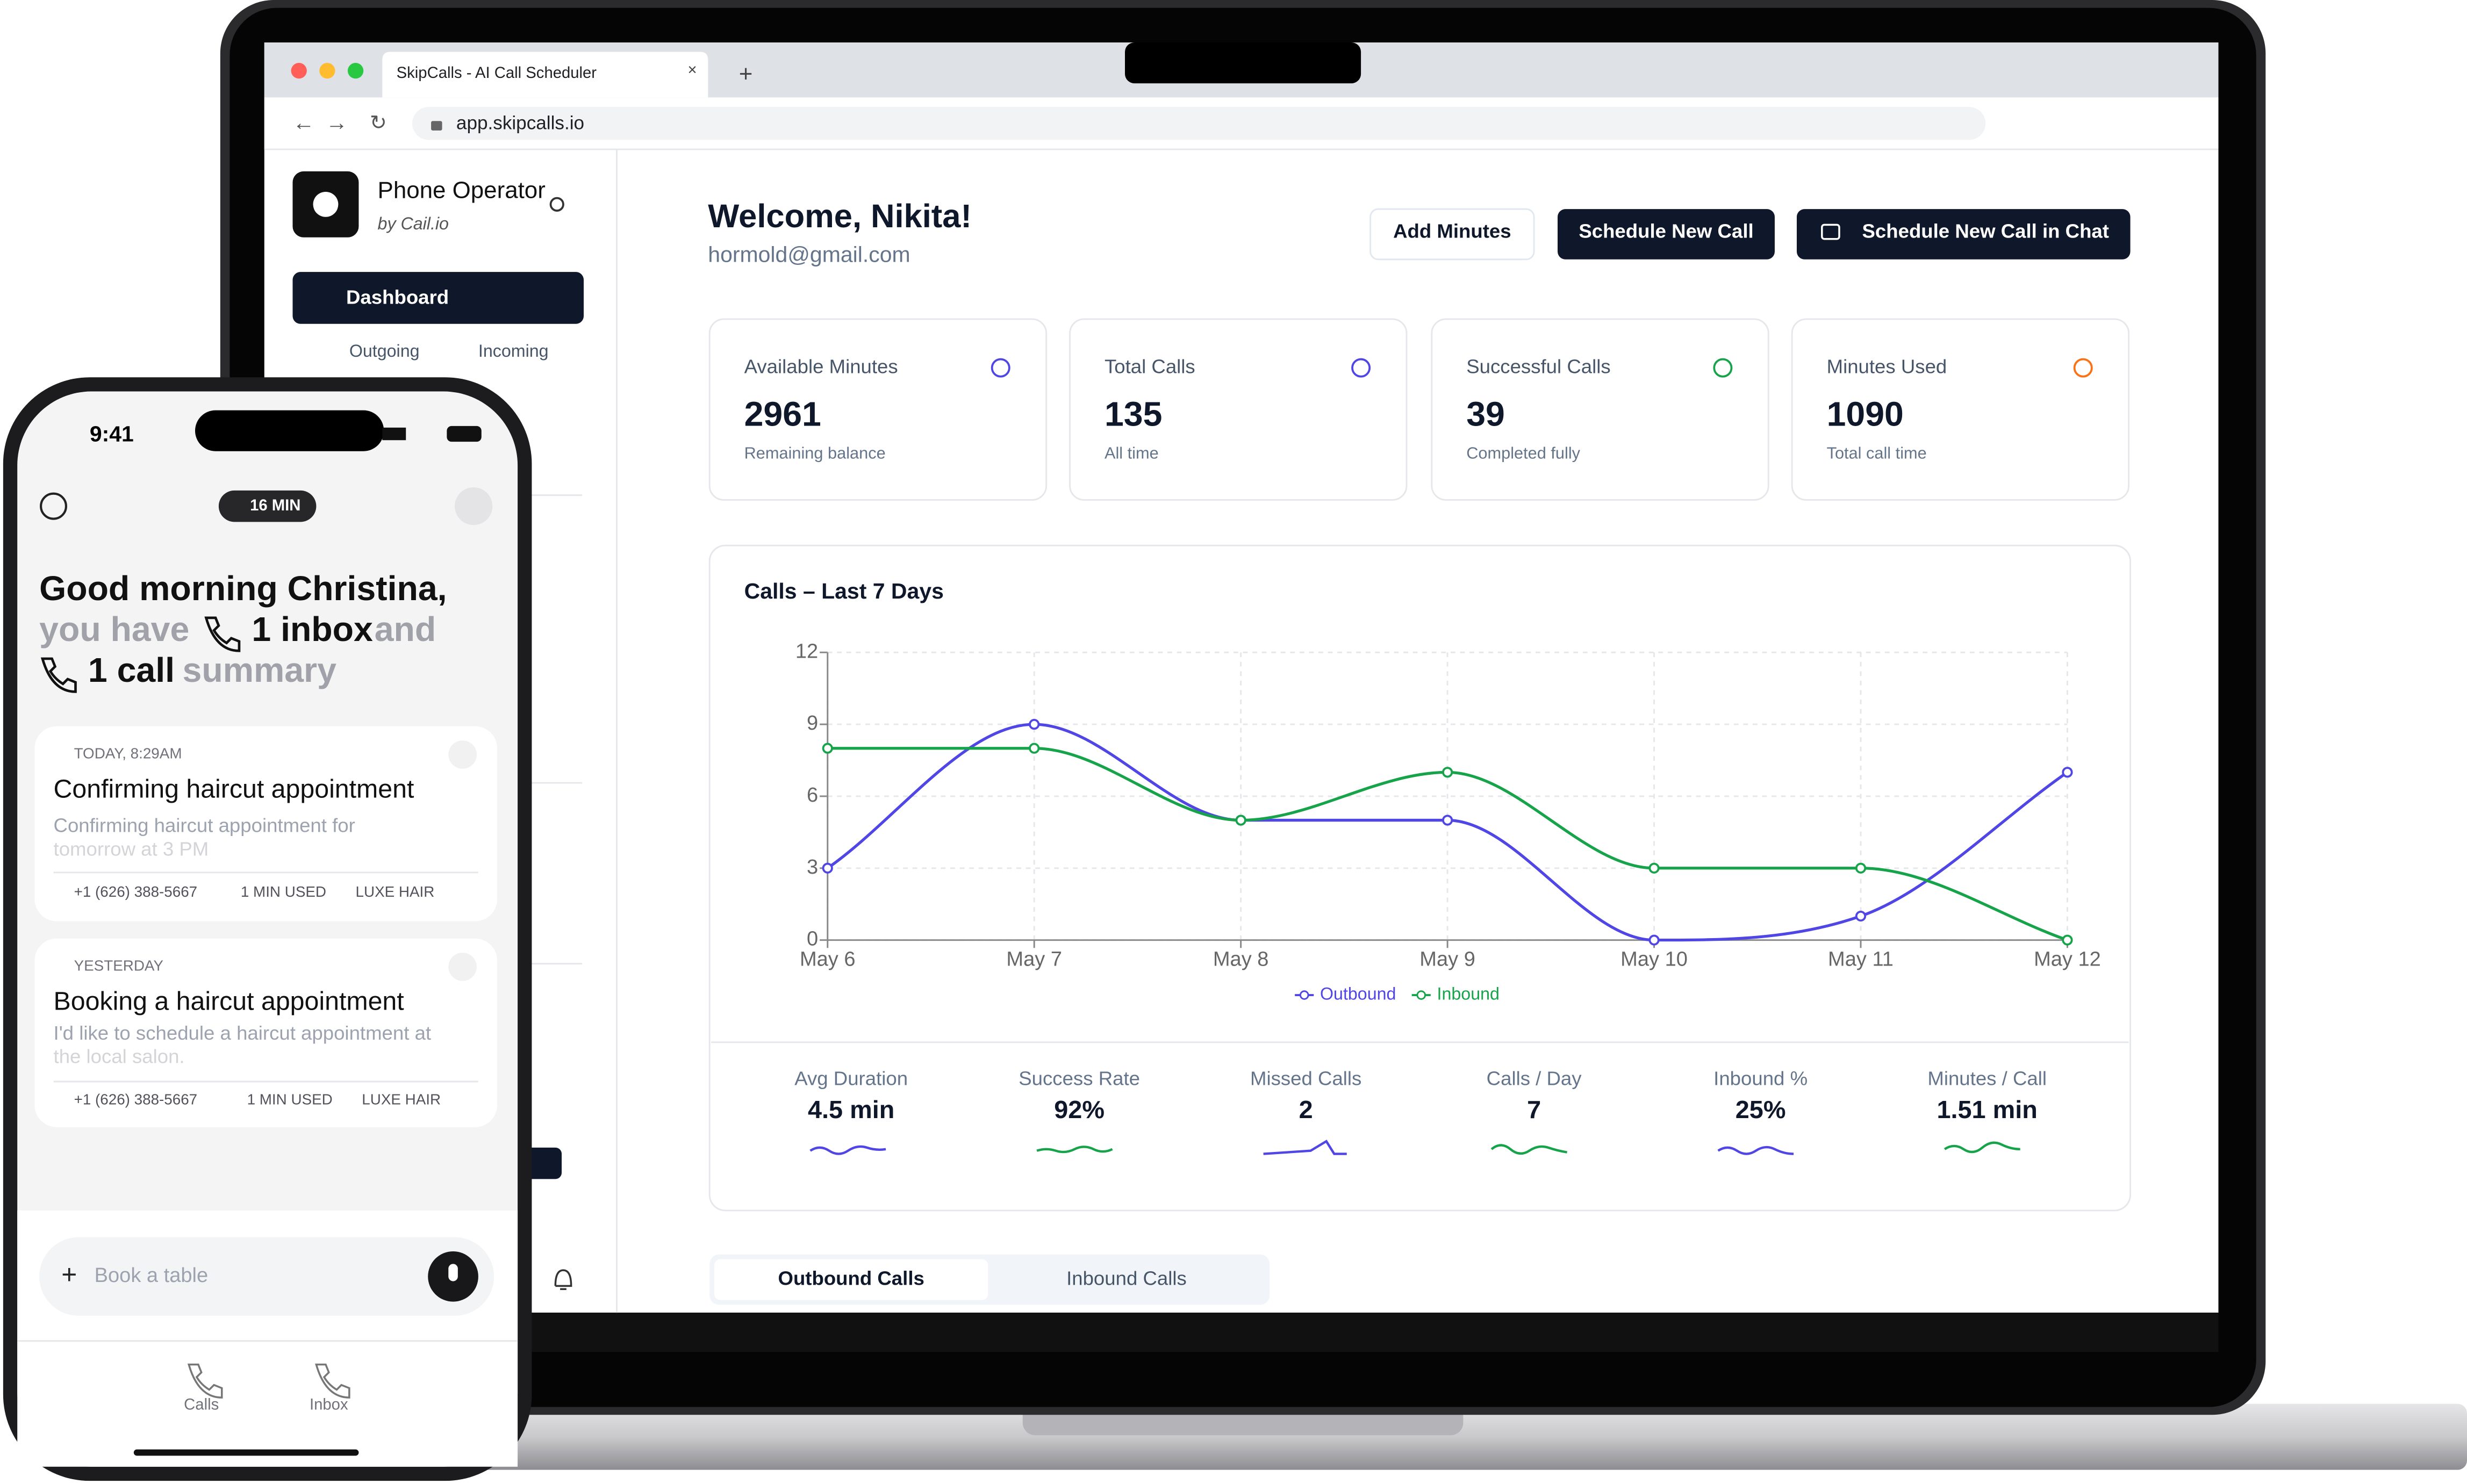 The width and height of the screenshot is (2467, 1484). What do you see at coordinates (545, 75) in the screenshot?
I see `active-tab` at bounding box center [545, 75].